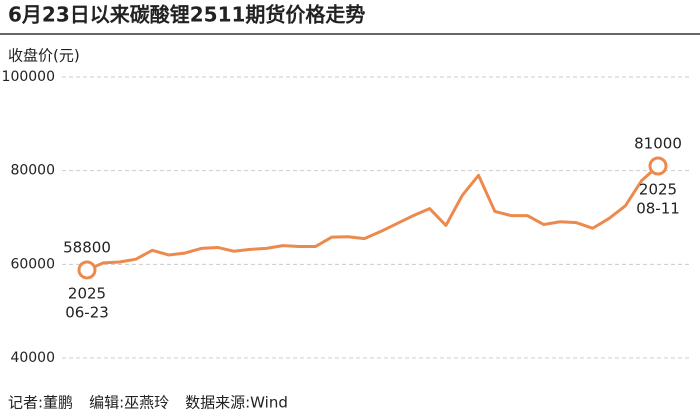  What do you see at coordinates (32, 171) in the screenshot?
I see `y-tick-label: 80000` at bounding box center [32, 171].